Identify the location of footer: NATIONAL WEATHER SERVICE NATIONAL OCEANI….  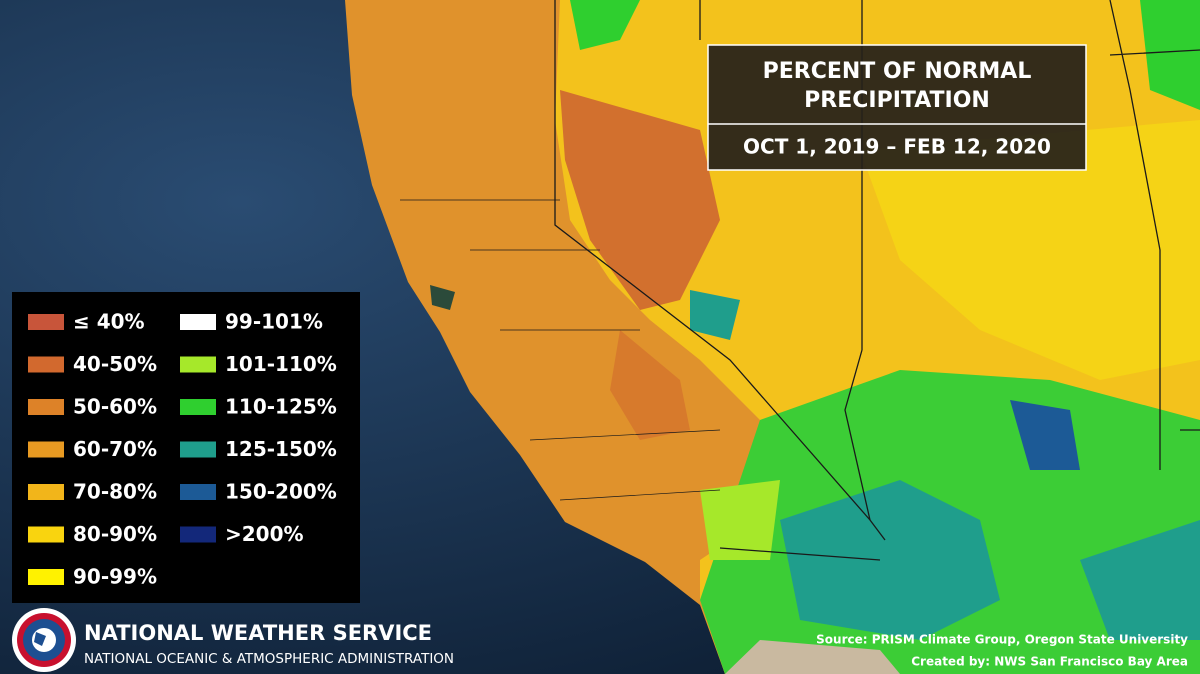
(600, 640).